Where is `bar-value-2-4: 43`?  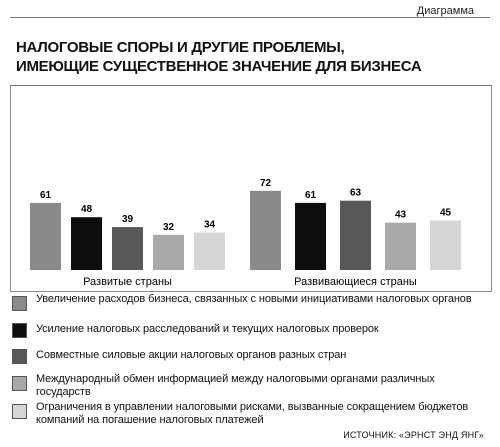 bar-value-2-4: 43 is located at coordinates (401, 215).